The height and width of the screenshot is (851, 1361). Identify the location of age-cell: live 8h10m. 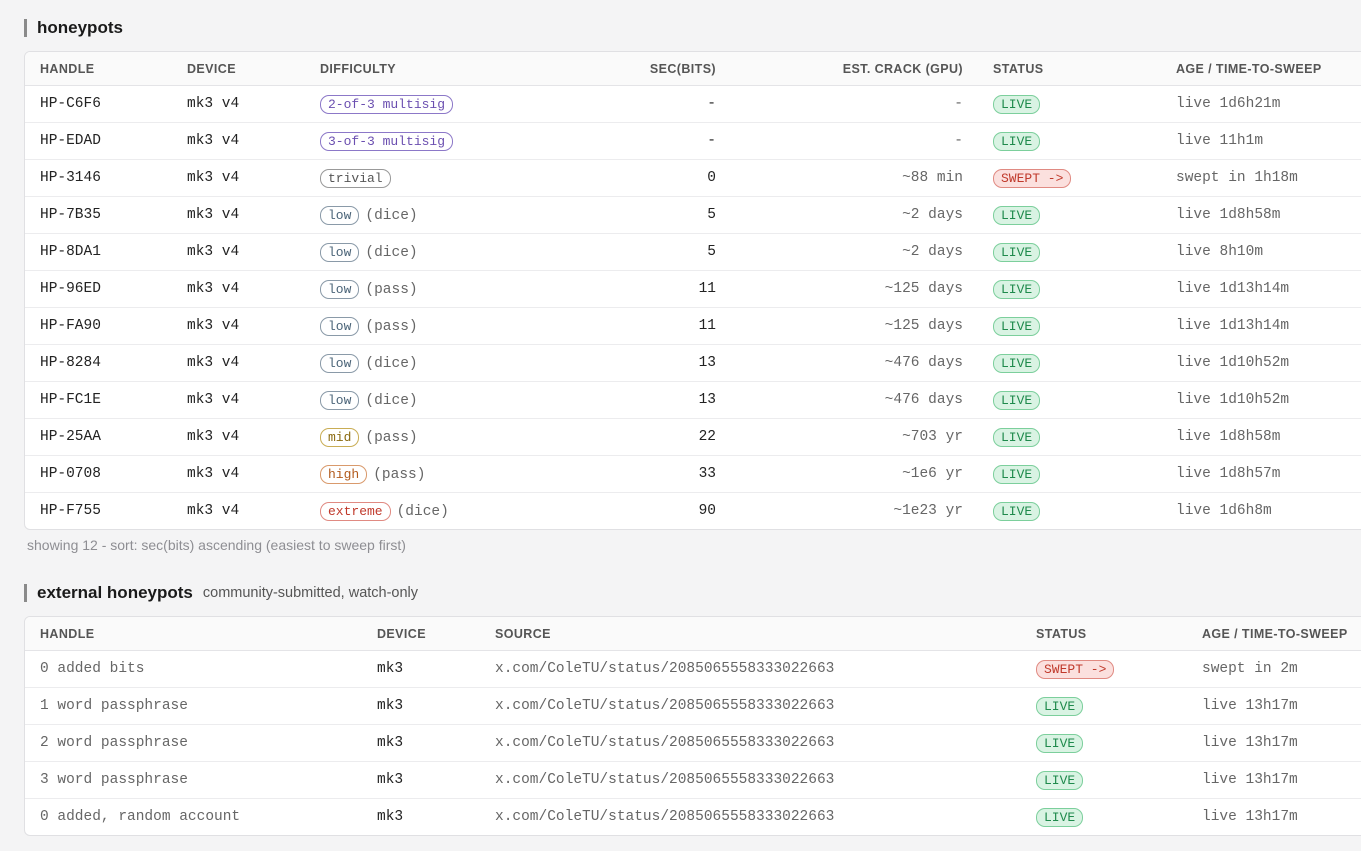
(1261, 252).